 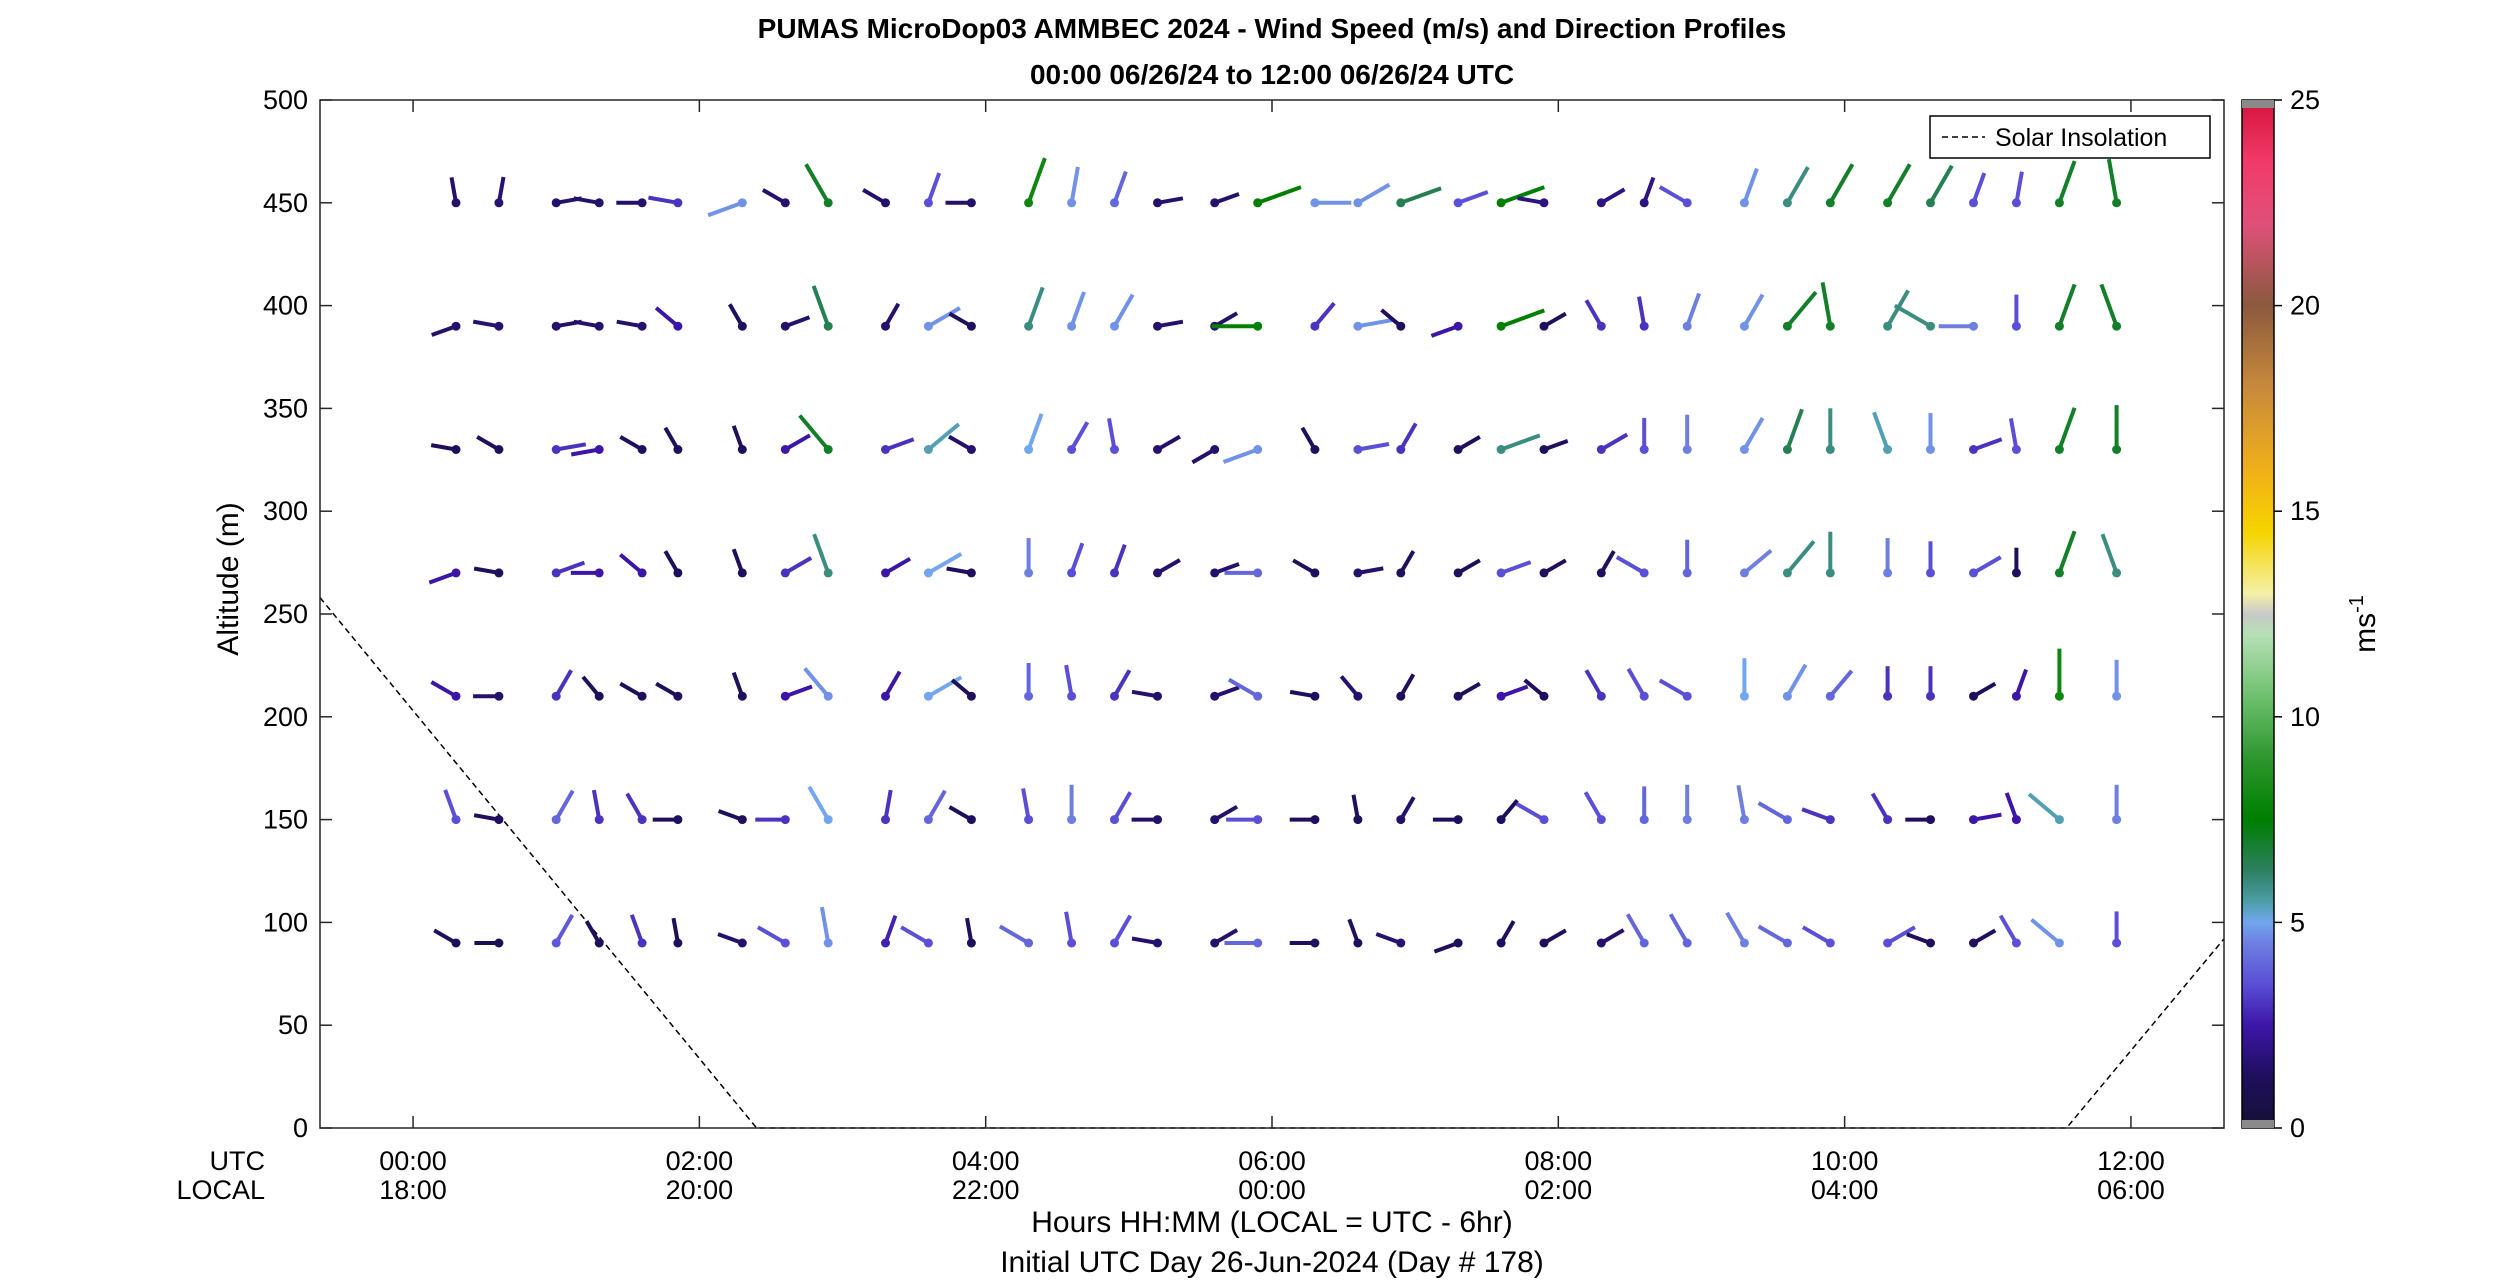 I want to click on colorbar-label: ms-1, so click(x=2364, y=624).